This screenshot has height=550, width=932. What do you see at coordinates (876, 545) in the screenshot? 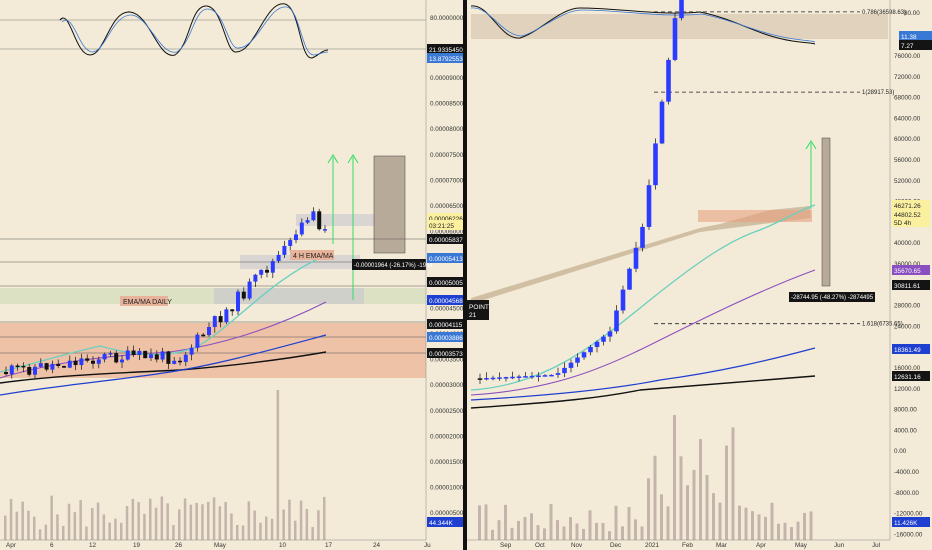
I see `right-x-tick-label: Jul` at bounding box center [876, 545].